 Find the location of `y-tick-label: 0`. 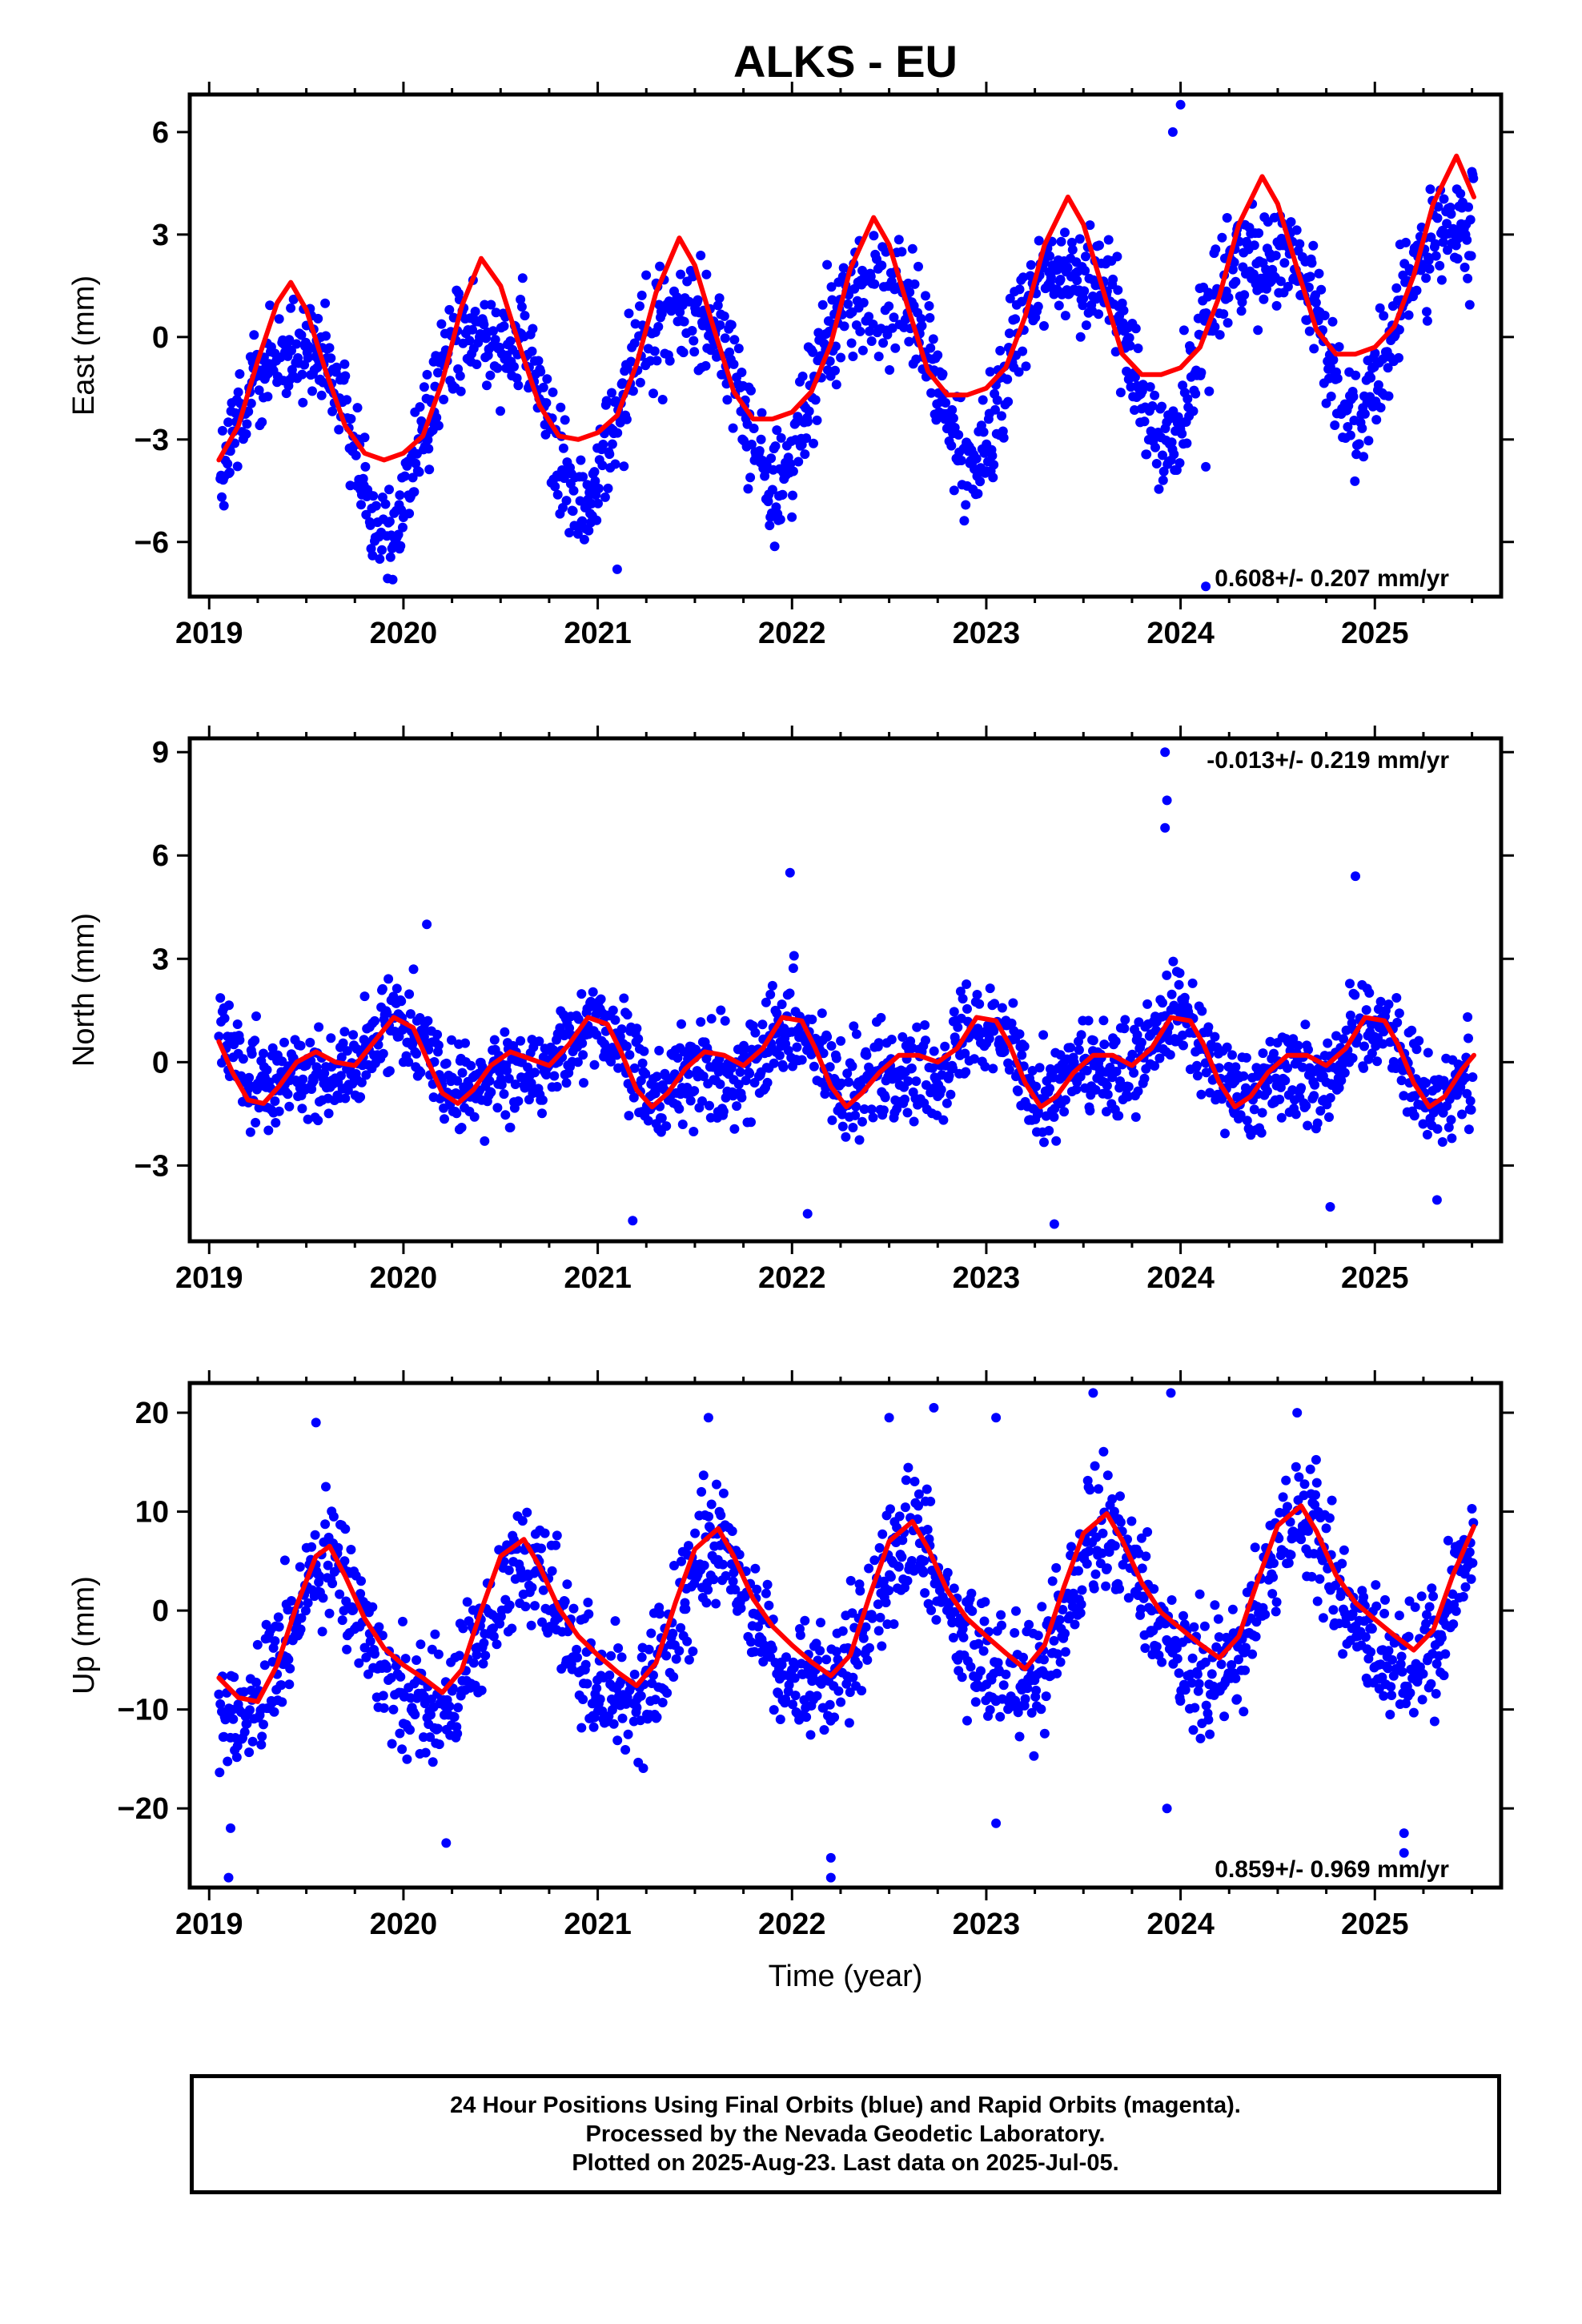

y-tick-label: 0 is located at coordinates (161, 338).